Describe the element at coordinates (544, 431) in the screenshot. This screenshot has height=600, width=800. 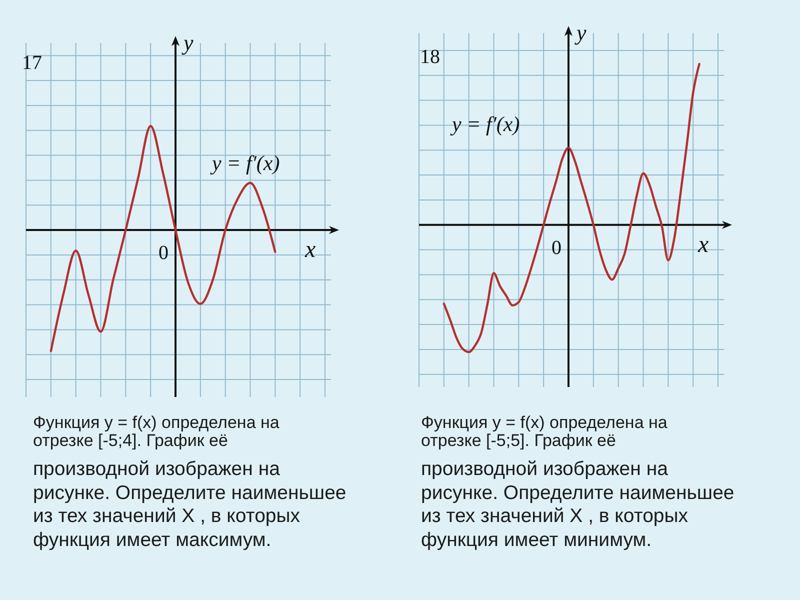
I see `text: Функция y = f(x) определена на отрезке [-5;5]. График её` at that location.